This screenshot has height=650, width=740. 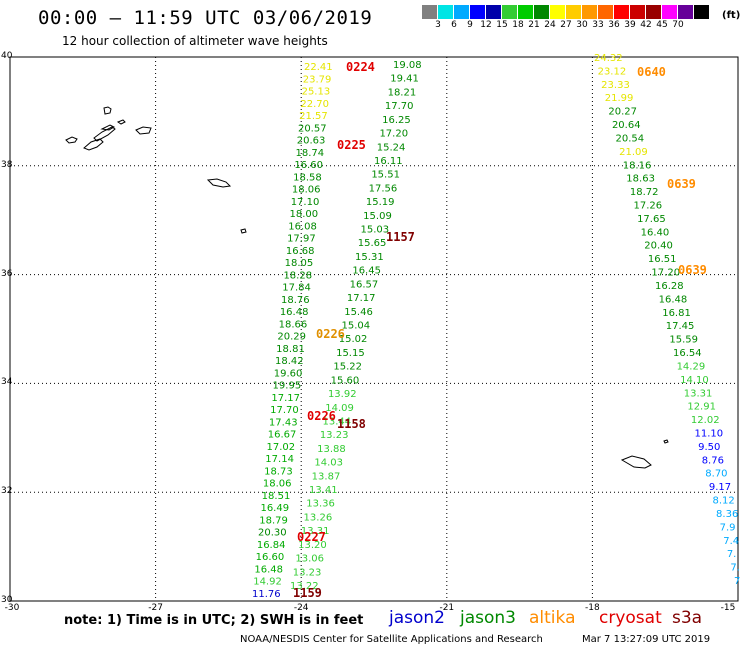 I want to click on scale-label: 33, so click(x=598, y=25).